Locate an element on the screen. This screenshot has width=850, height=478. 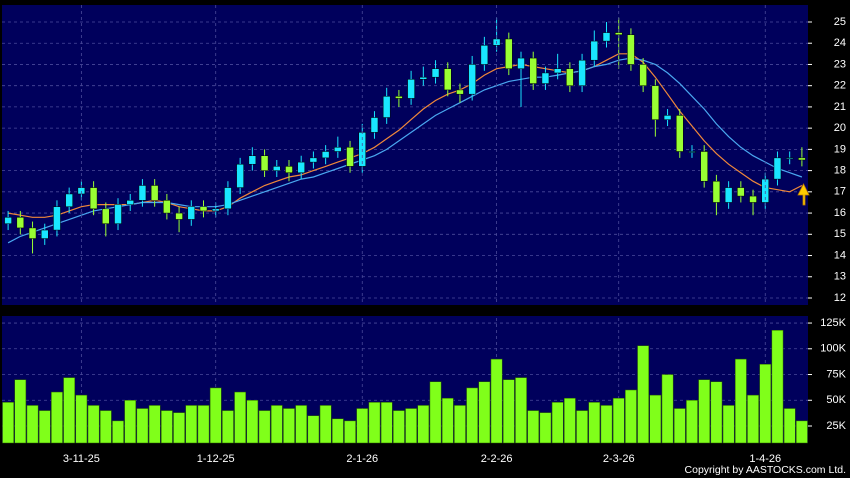
y-tick-label: 15 is located at coordinates (840, 234).